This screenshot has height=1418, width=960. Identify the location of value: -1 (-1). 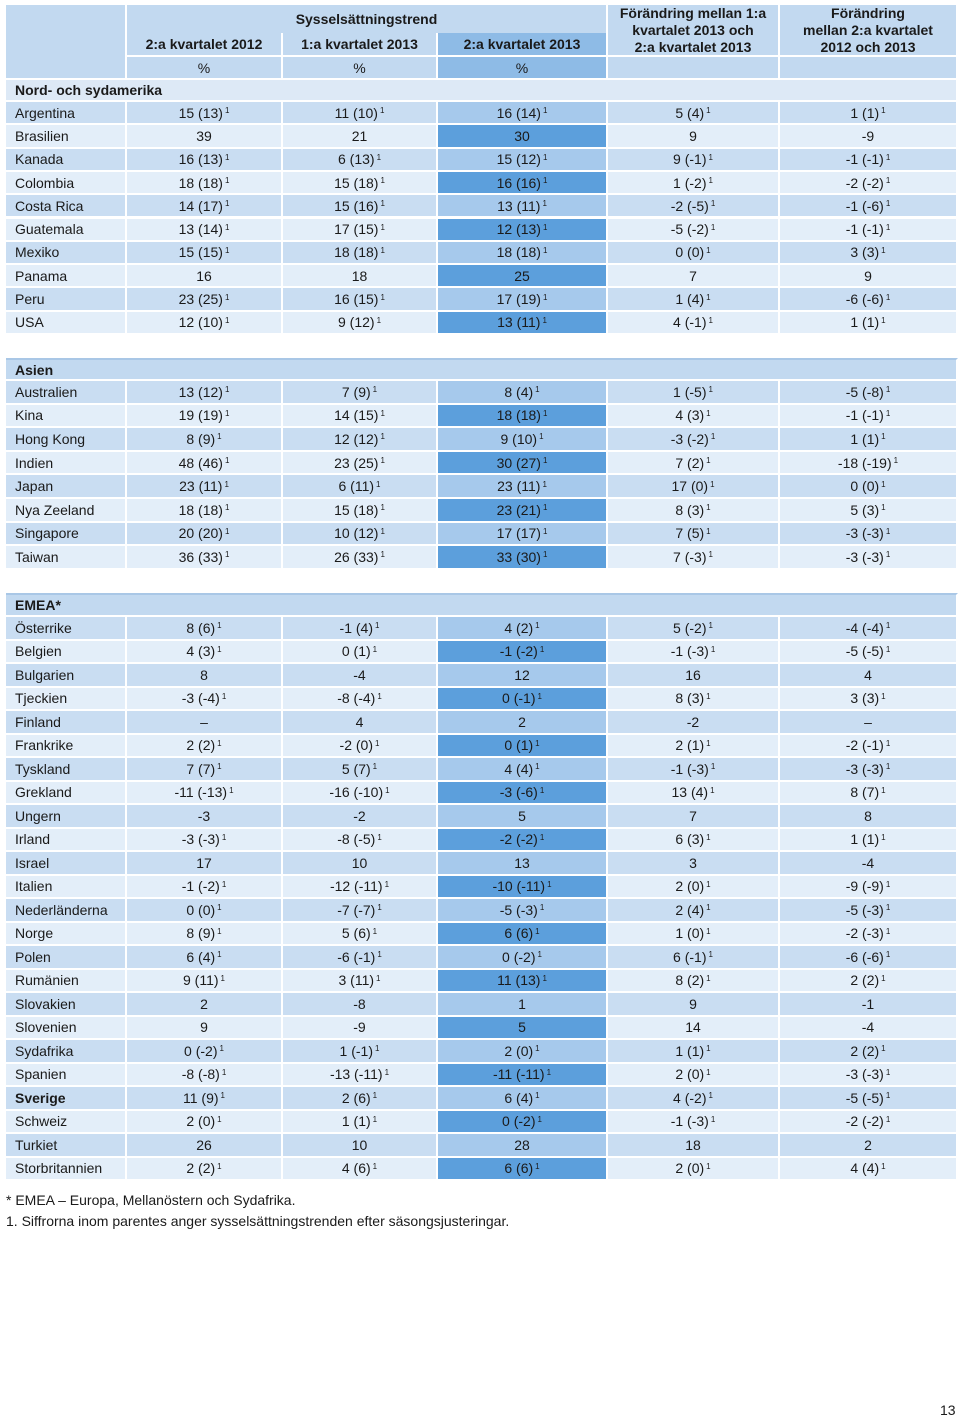
(864, 159).